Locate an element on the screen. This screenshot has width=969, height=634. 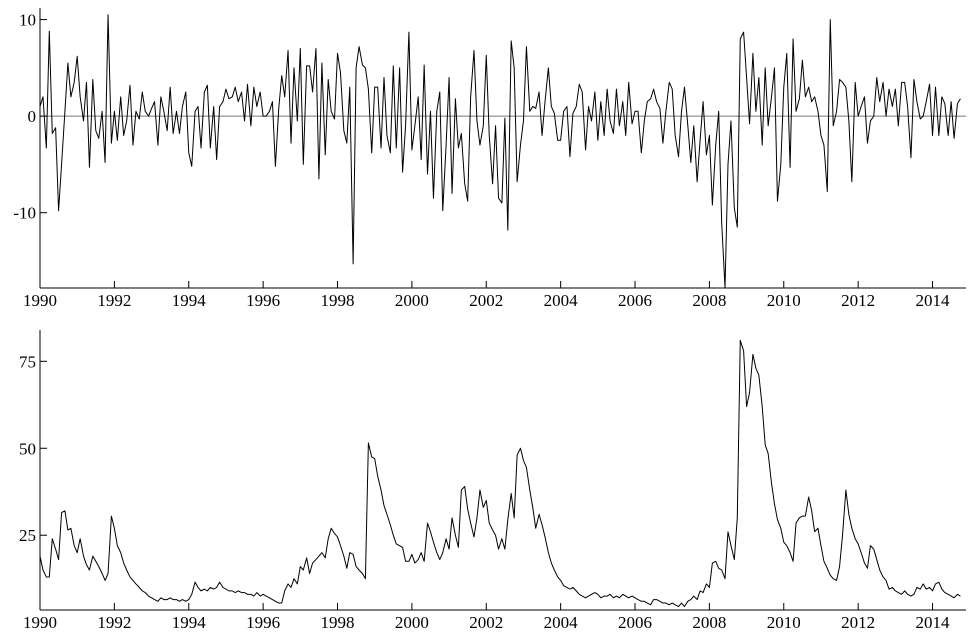
bottom-x-tick-label: 2014 is located at coordinates (933, 622).